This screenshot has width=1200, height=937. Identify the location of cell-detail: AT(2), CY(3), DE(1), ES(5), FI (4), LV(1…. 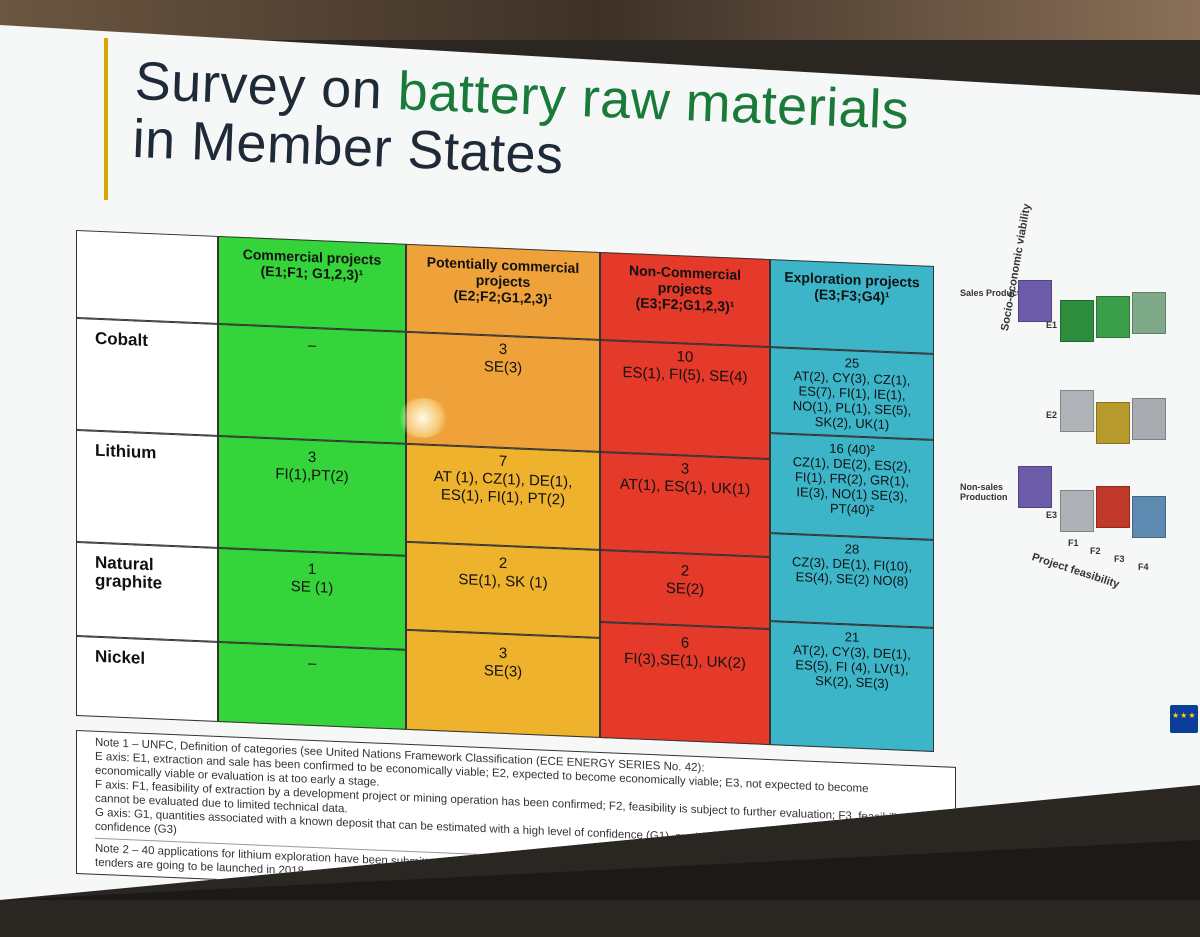
(852, 667).